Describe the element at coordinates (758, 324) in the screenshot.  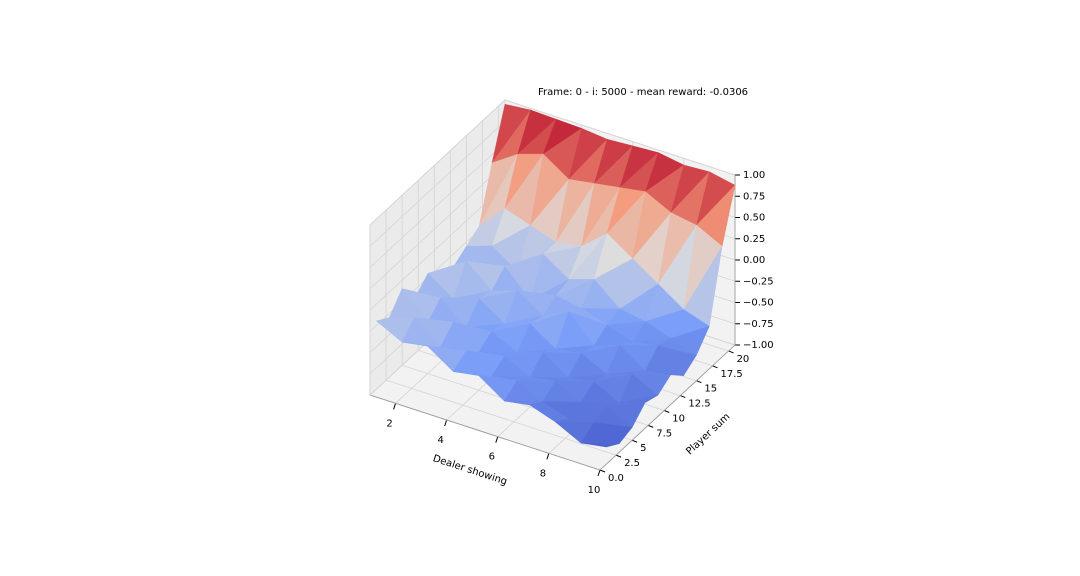
I see `z-tick-label: −0.75` at that location.